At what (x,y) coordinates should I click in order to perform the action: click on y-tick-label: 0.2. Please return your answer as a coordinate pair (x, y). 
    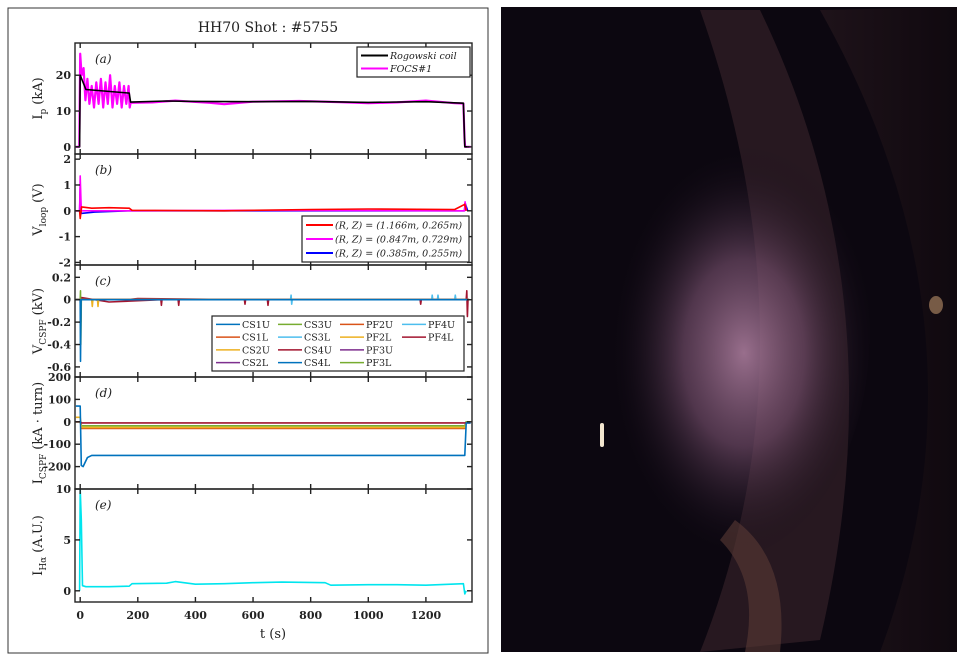
    Looking at the image, I should click on (61, 277).